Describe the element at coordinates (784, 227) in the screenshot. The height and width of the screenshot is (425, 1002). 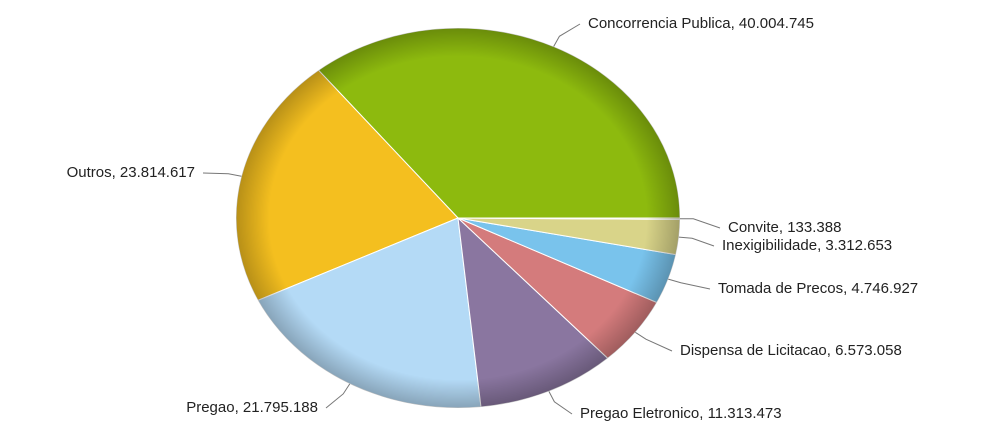
I see `data-label: Convite, 133.388` at that location.